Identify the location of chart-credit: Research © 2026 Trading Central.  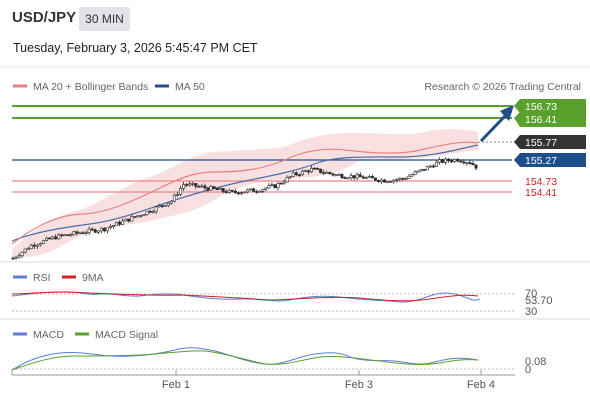
(502, 87).